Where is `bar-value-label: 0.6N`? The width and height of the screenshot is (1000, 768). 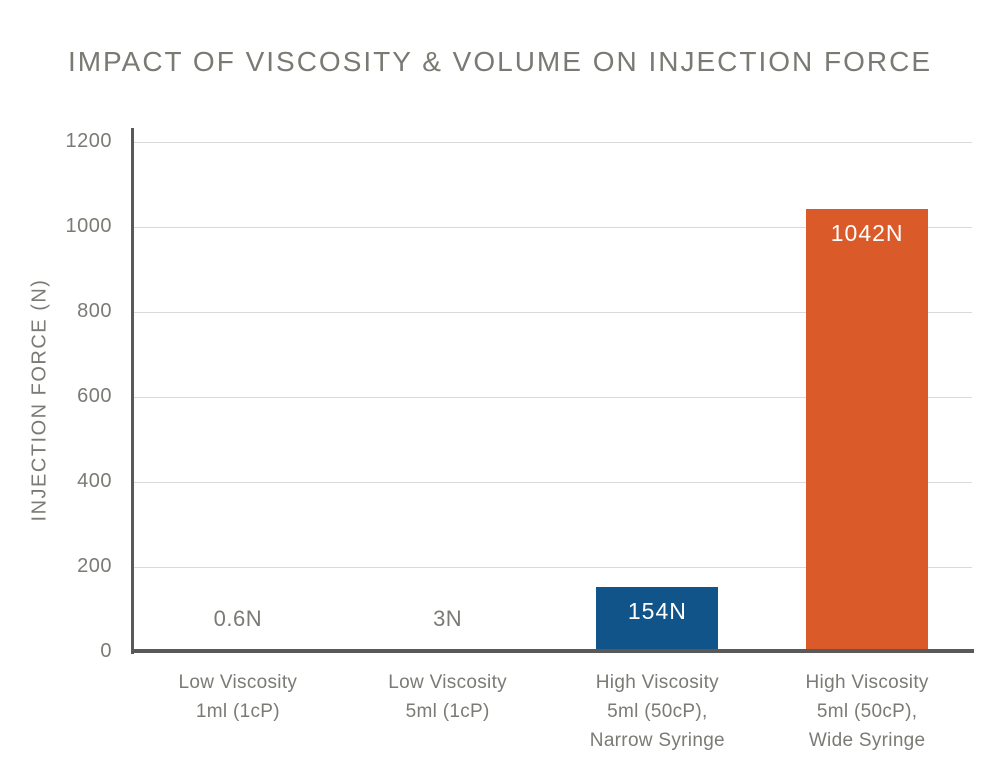 bar-value-label: 0.6N is located at coordinates (238, 618).